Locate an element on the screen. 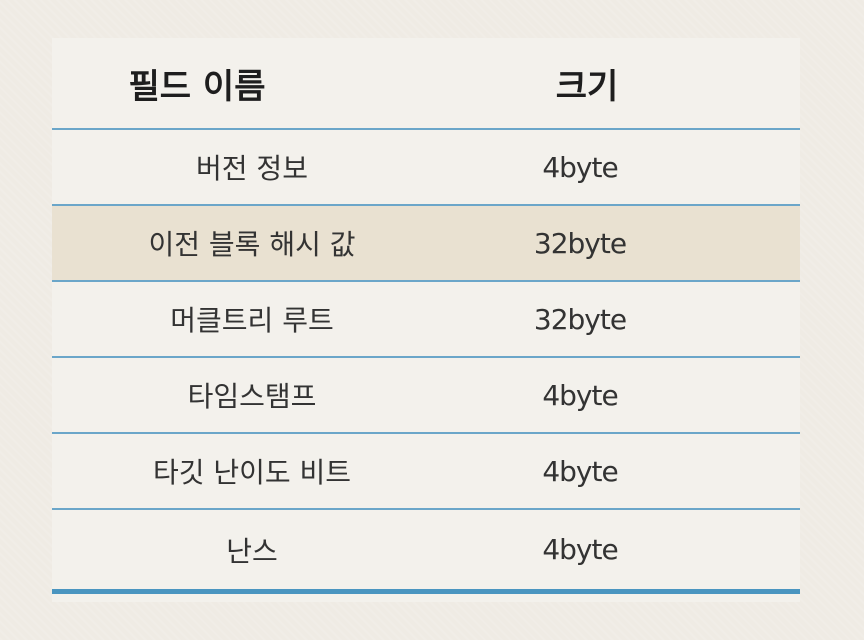 Image resolution: width=864 pixels, height=640 pixels. table-row: 버전 정보 4byte is located at coordinates (426, 168).